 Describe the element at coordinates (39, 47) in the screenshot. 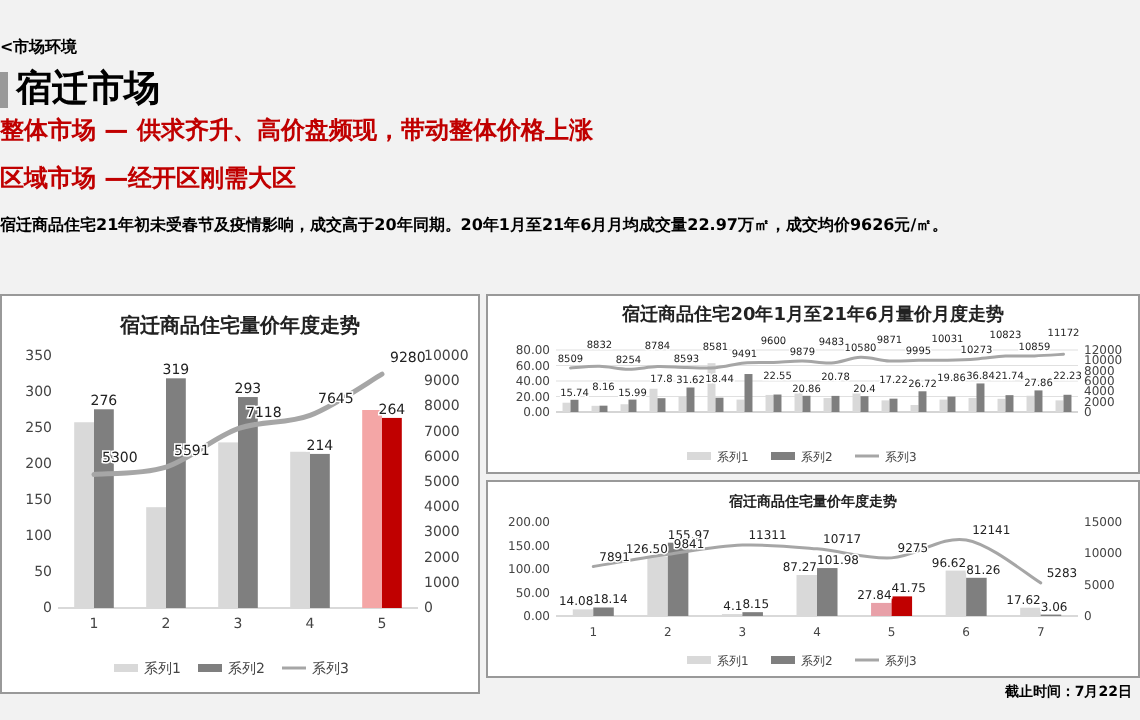

I see `text: <市场环境` at that location.